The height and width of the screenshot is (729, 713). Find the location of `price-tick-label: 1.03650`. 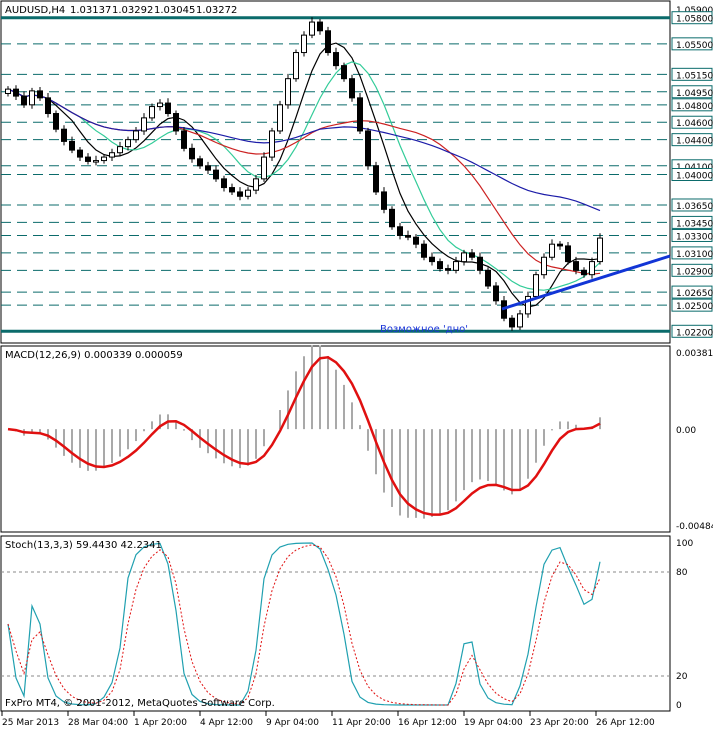

price-tick-label: 1.03650 is located at coordinates (694, 207).